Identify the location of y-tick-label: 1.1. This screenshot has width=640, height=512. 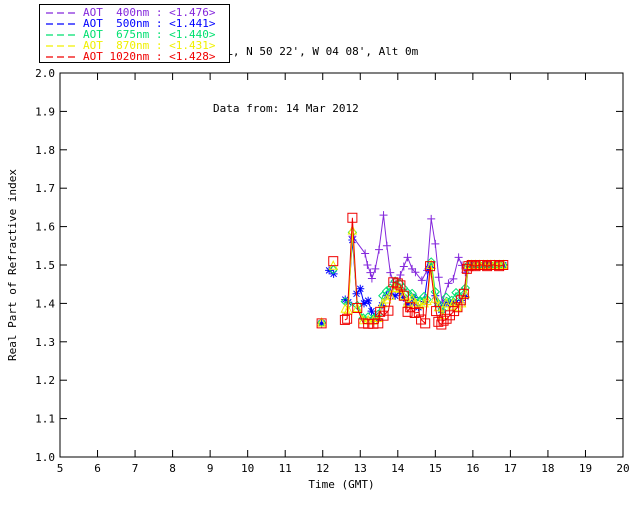
(45, 419).